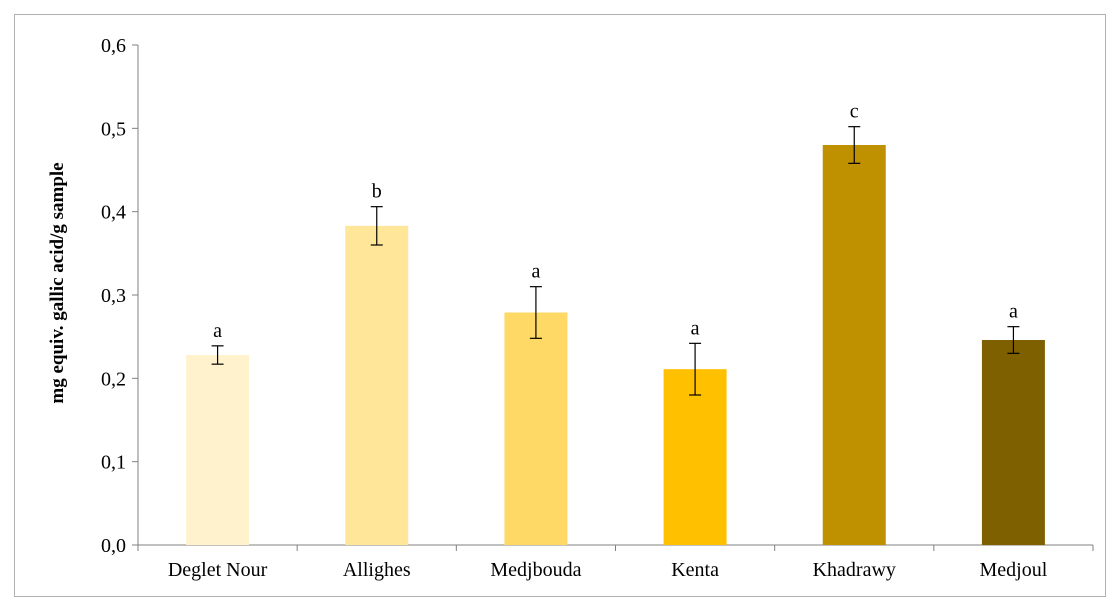 The image size is (1109, 599). I want to click on x-tick-label: Kenta, so click(695, 570).